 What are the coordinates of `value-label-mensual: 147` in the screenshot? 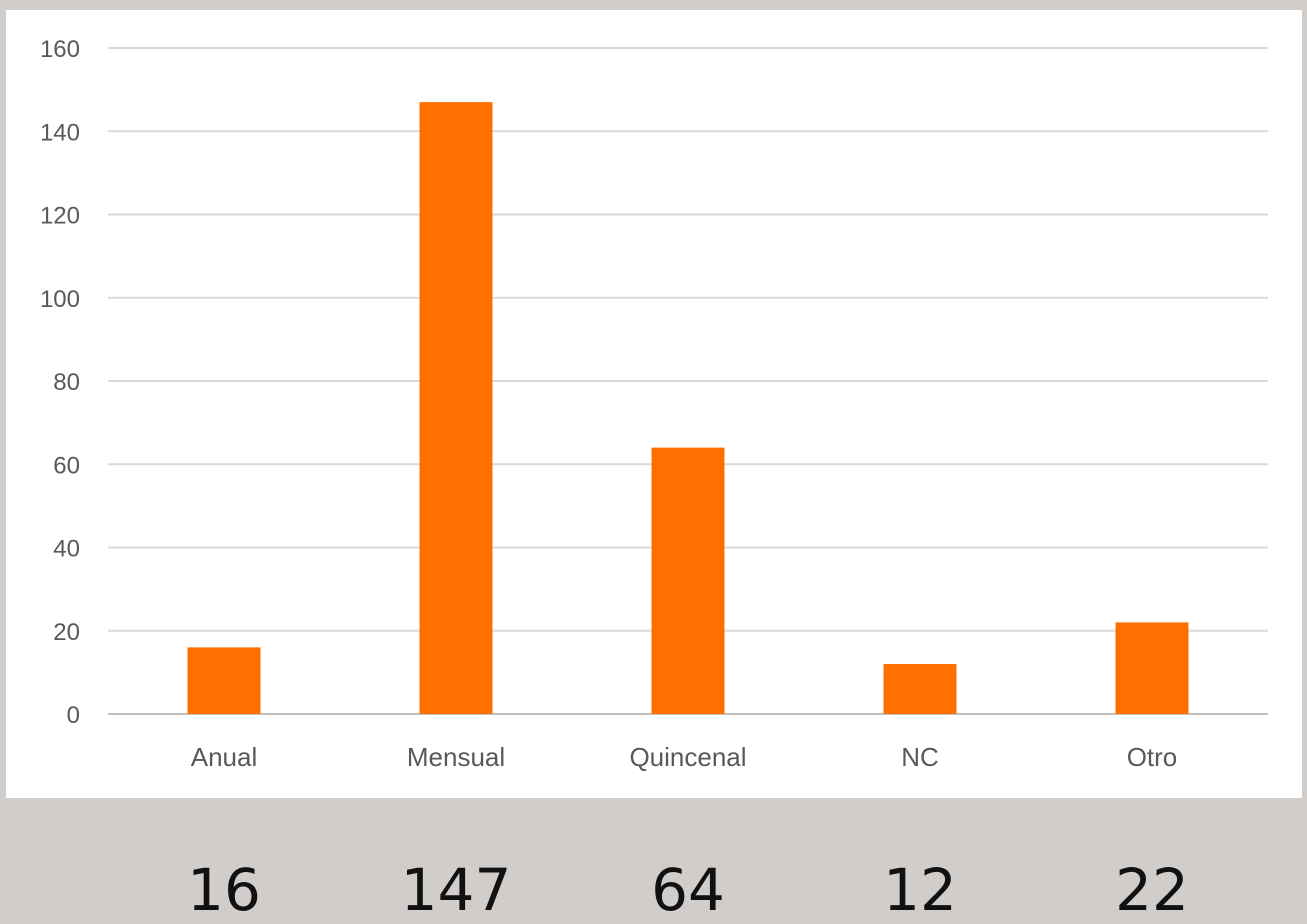 It's located at (456, 890).